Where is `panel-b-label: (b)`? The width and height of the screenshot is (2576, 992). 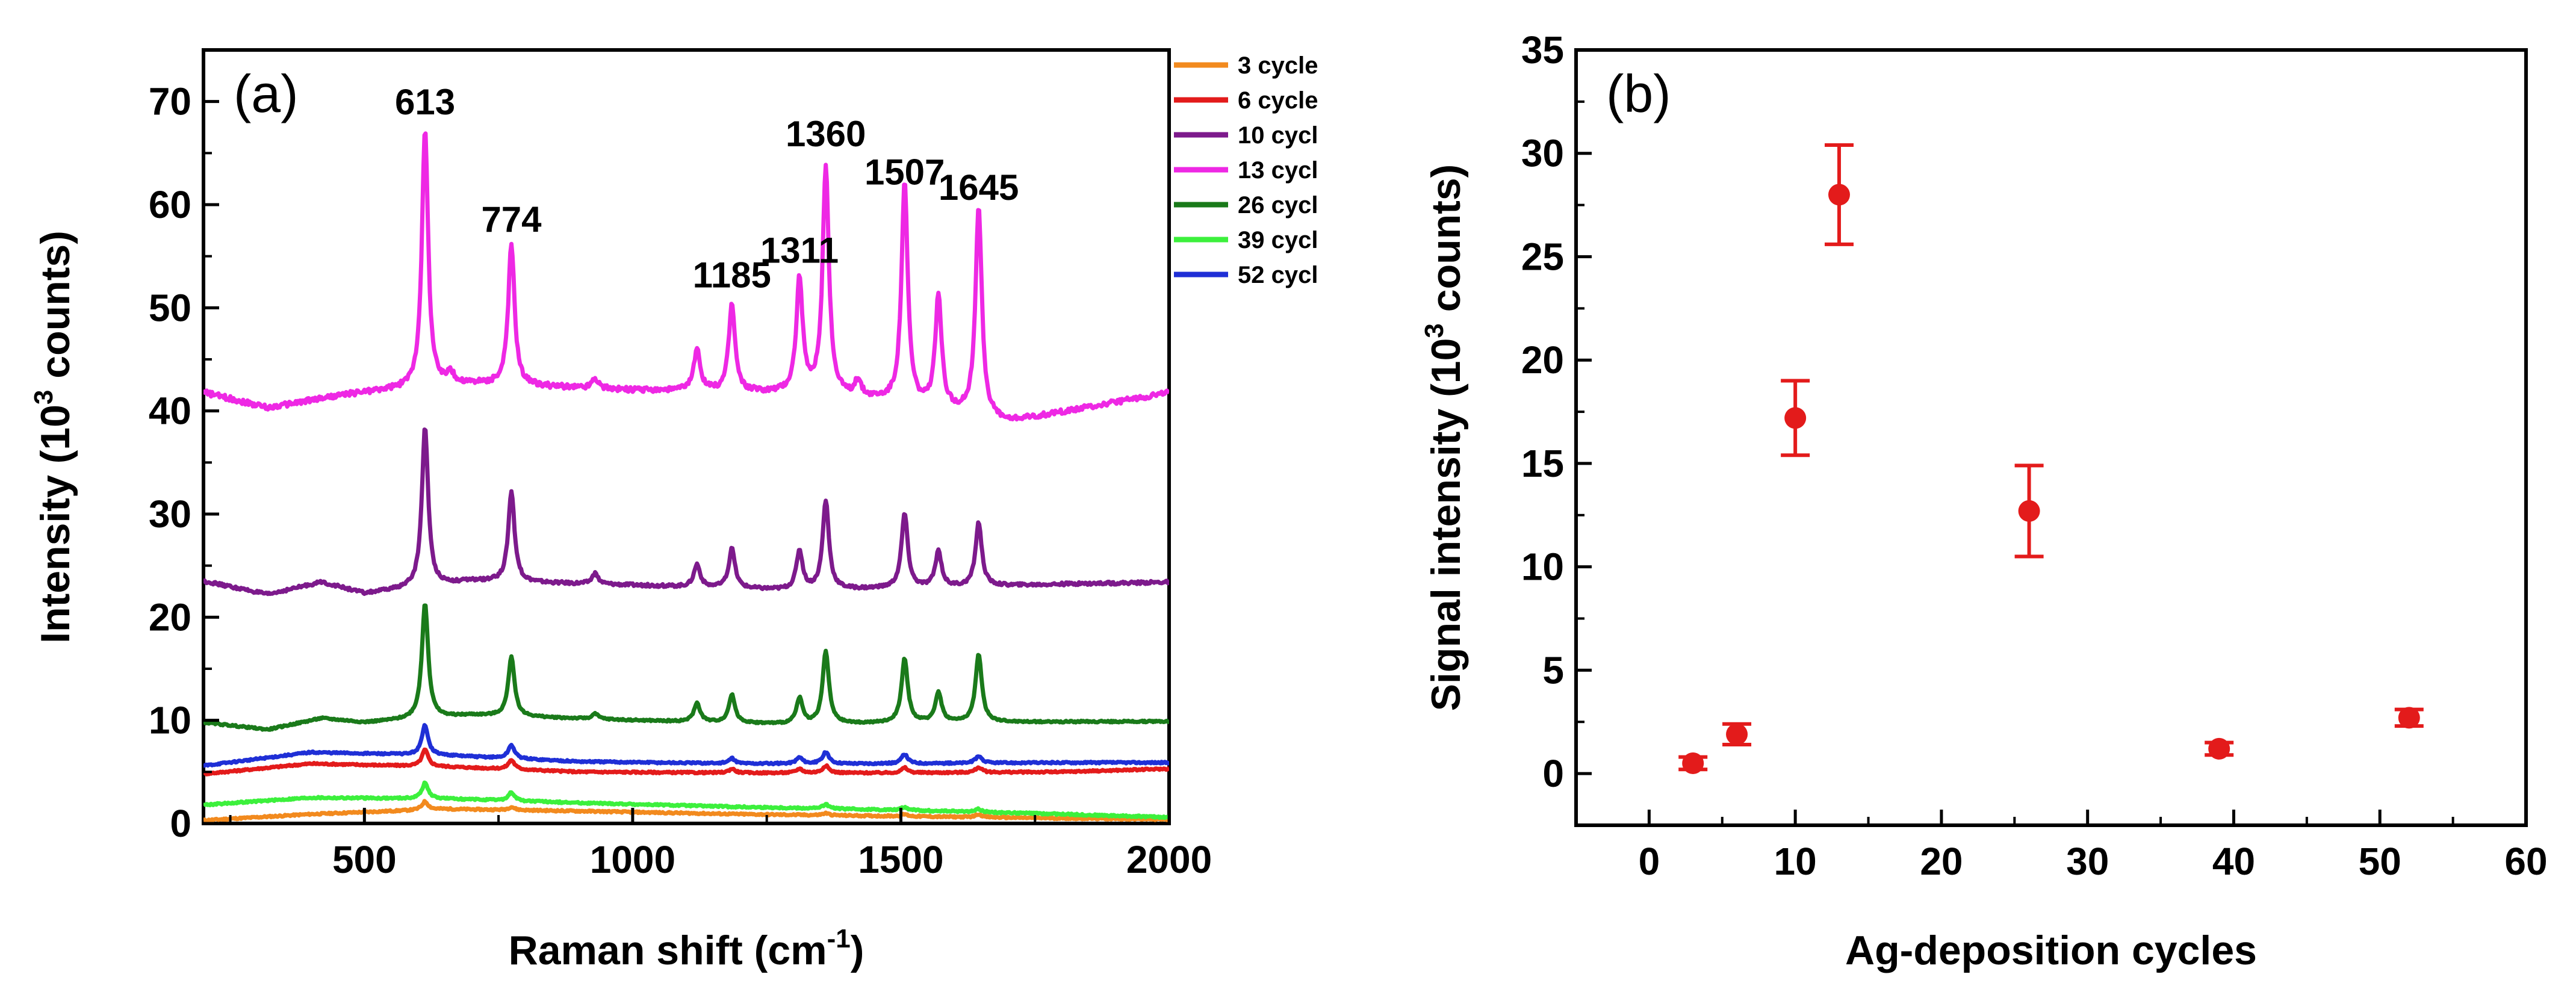
panel-b-label: (b) is located at coordinates (1638, 93).